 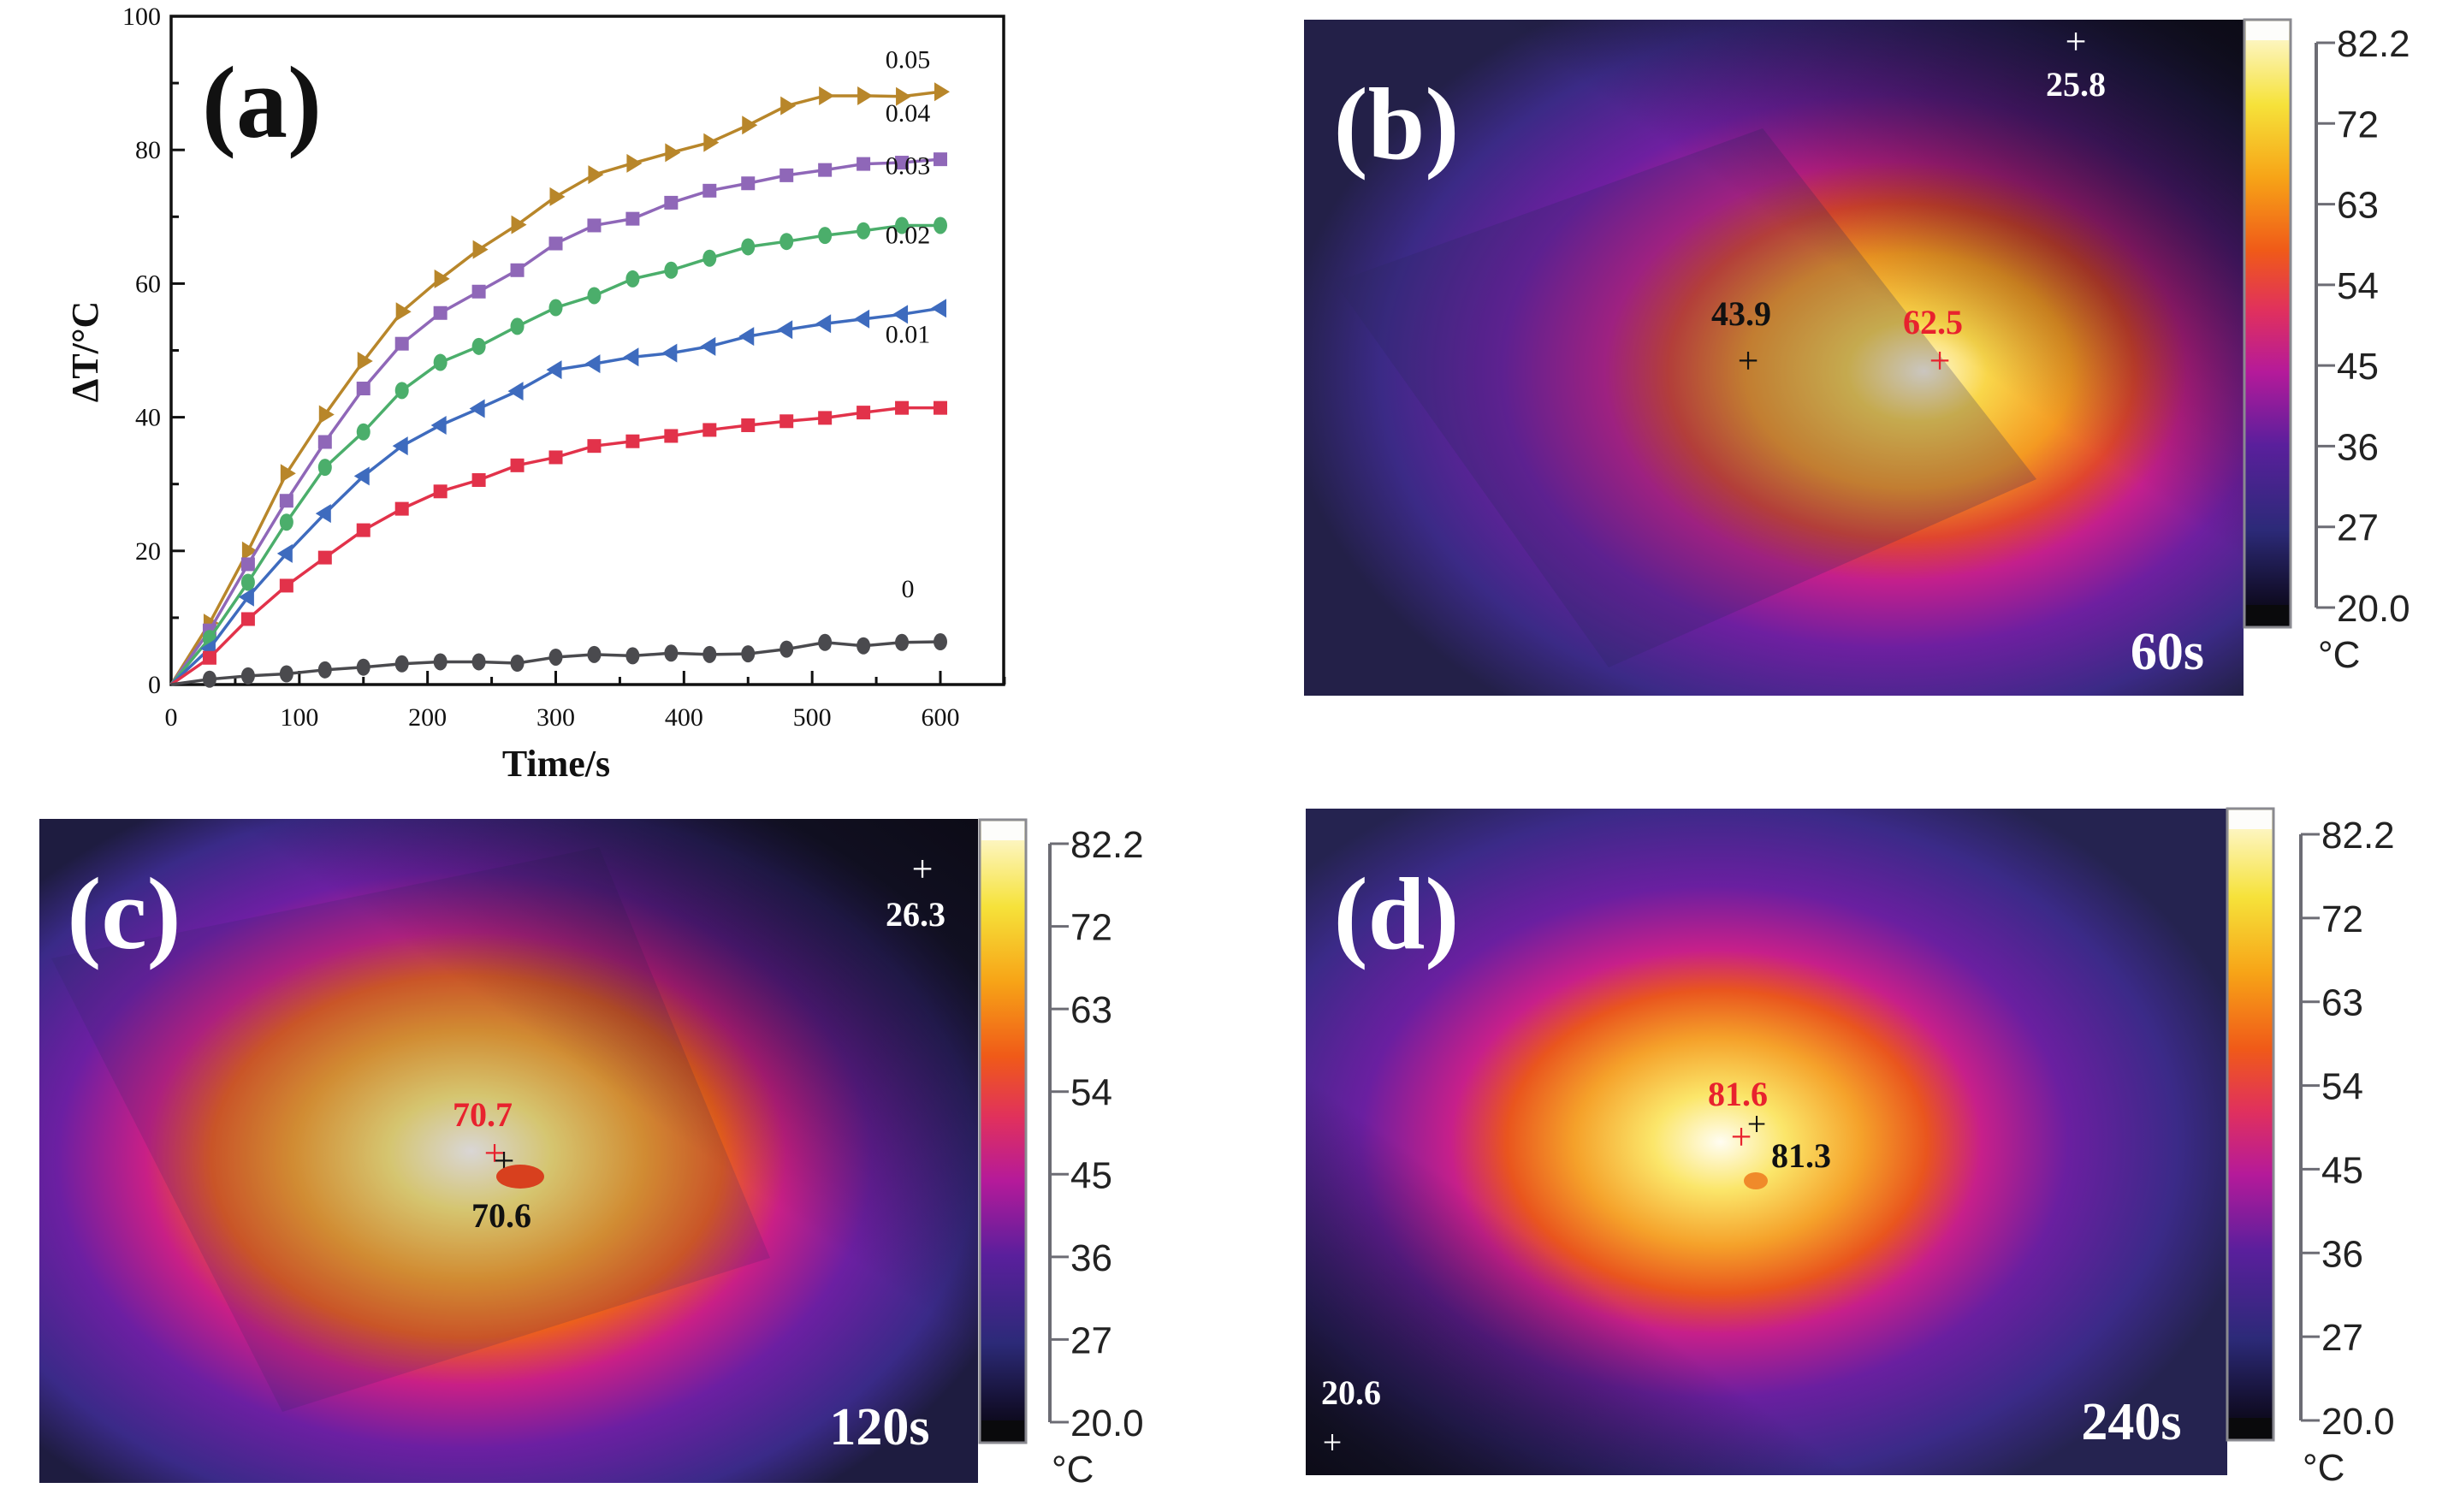 I want to click on colorbar-d: 82.2 72 63 54 45 36 27 20.0°C, so click(x=2310, y=1148).